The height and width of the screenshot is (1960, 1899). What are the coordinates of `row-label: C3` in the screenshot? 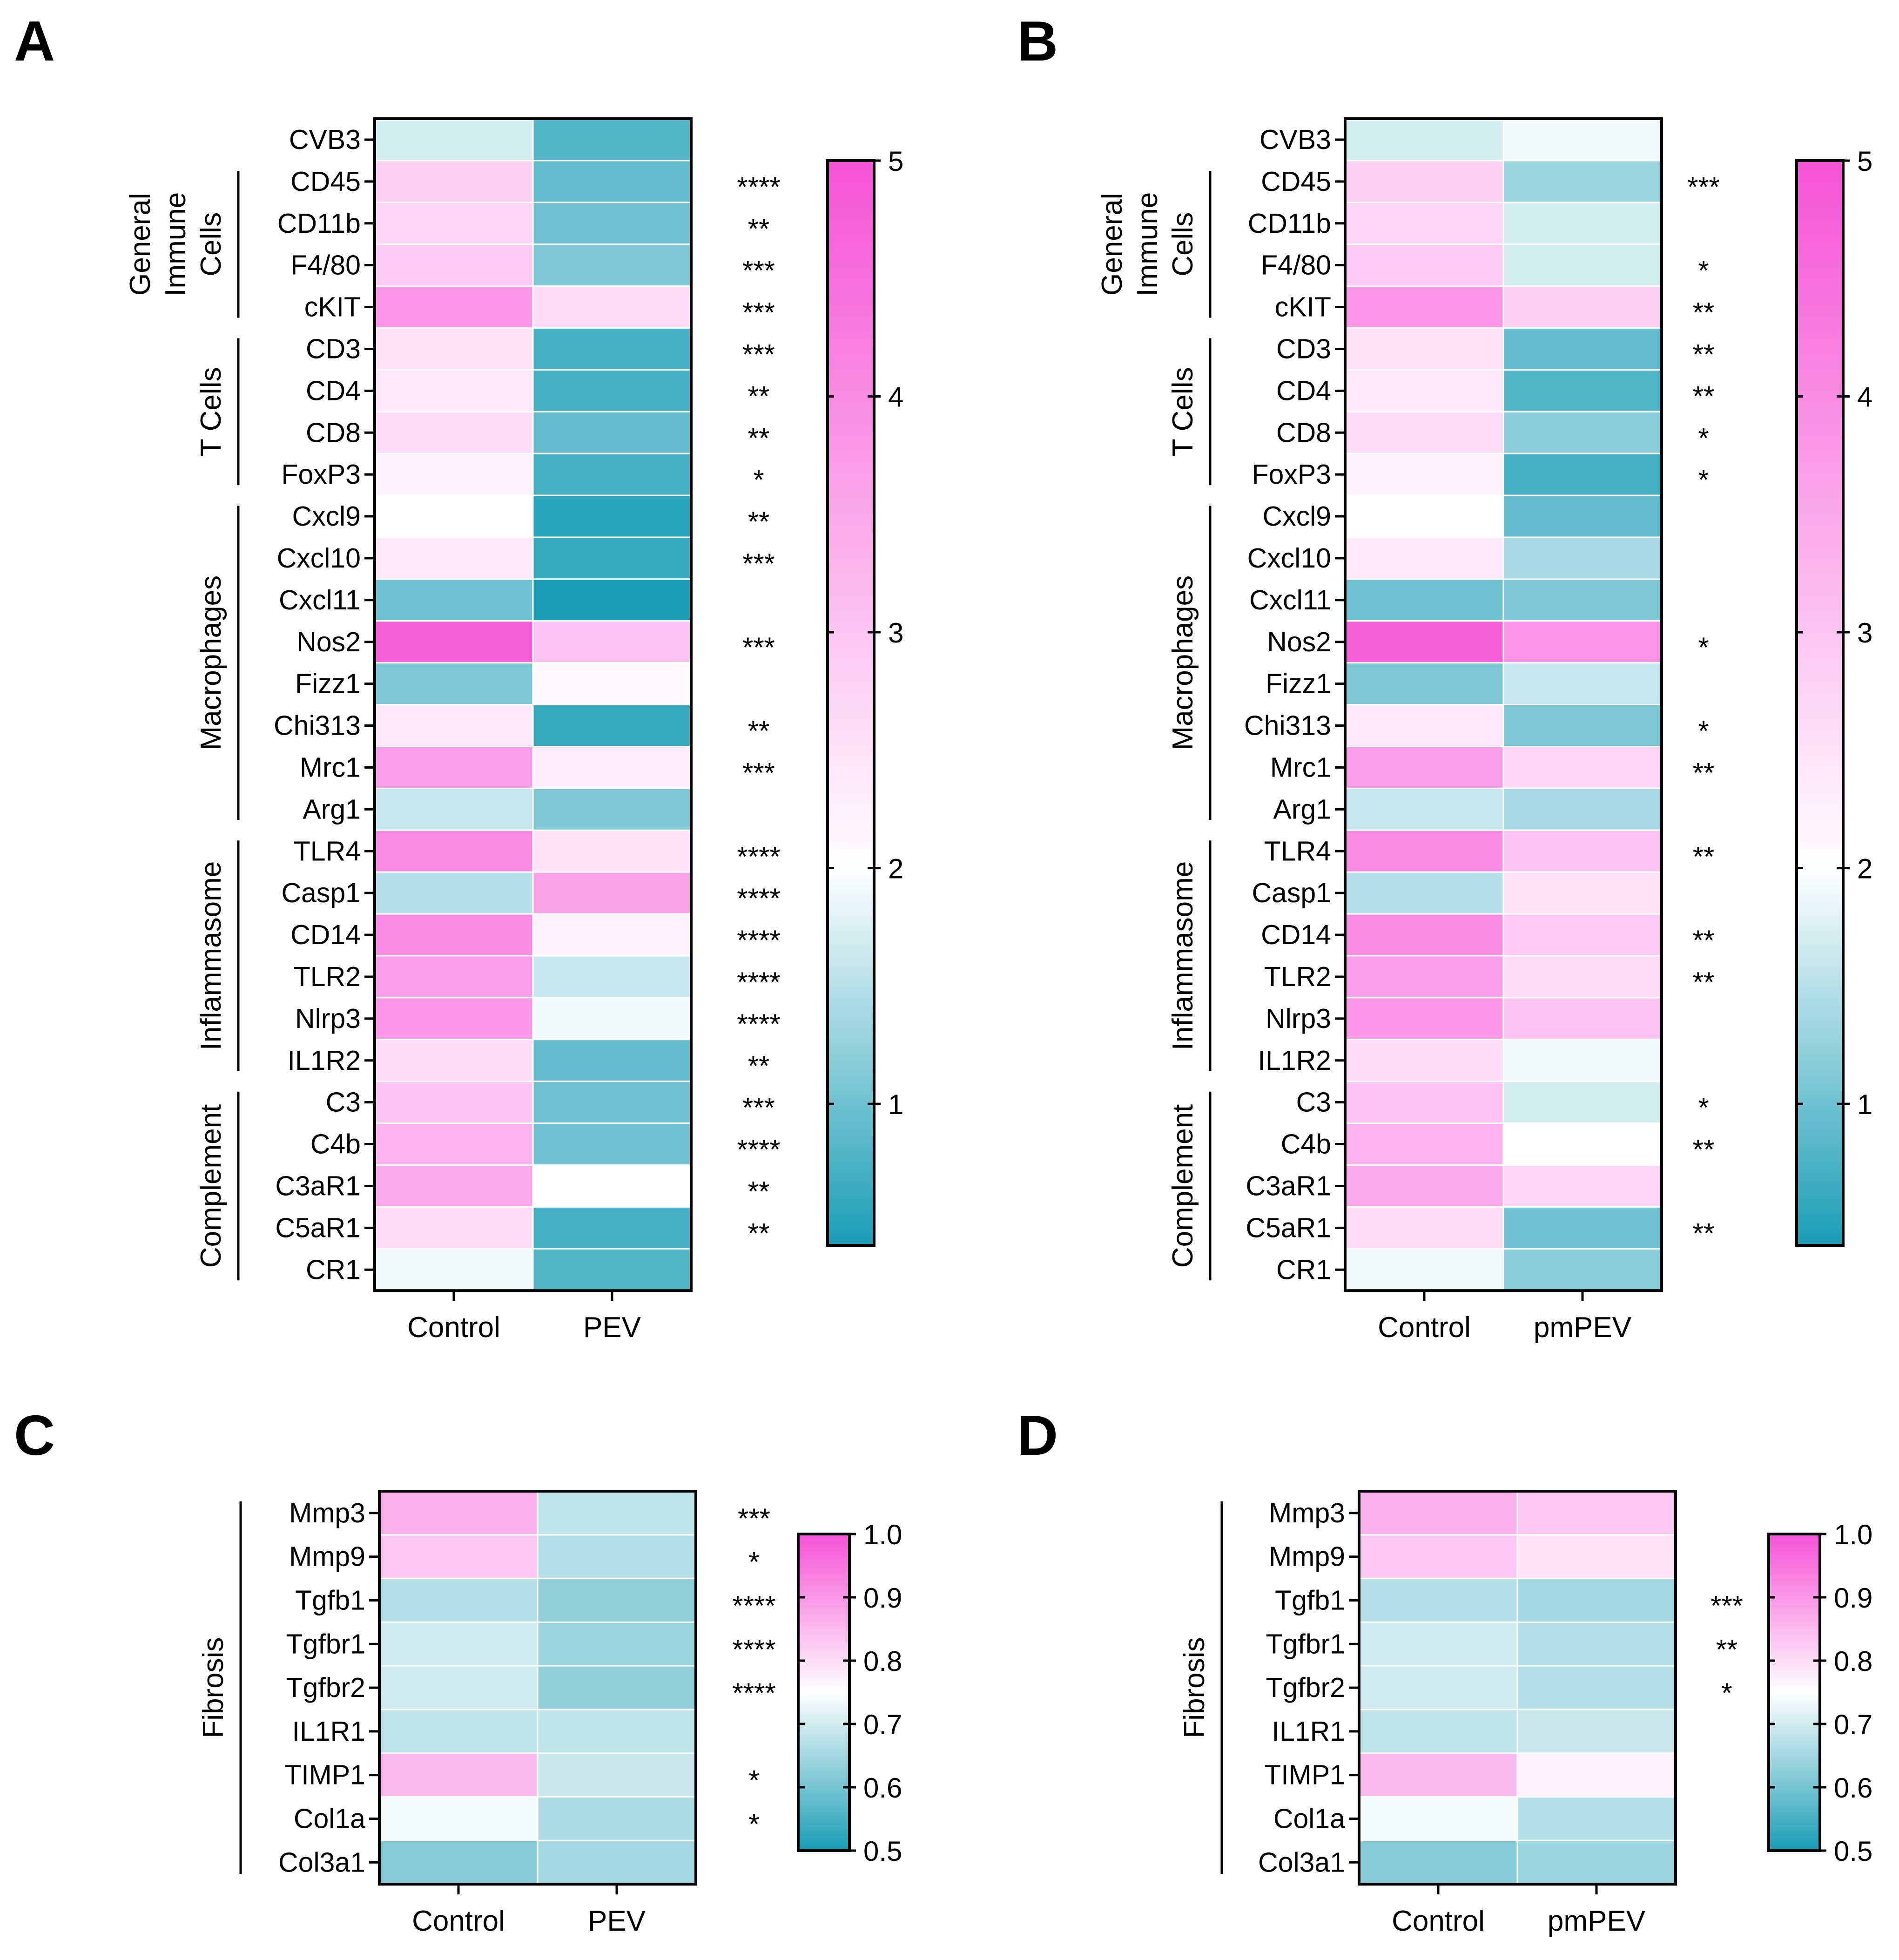 It's located at (1314, 1102).